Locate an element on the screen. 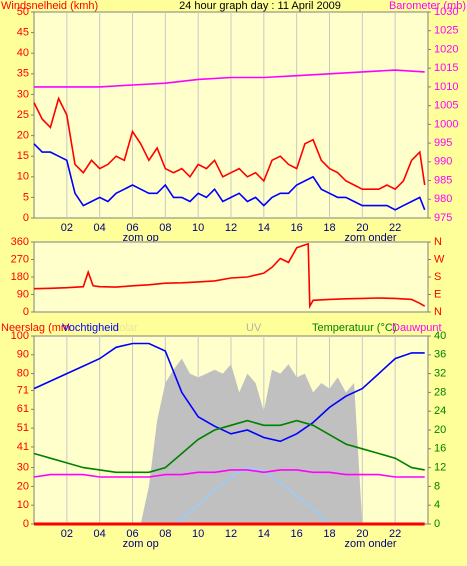  y2-tick-label: 1005 is located at coordinates (446, 106).